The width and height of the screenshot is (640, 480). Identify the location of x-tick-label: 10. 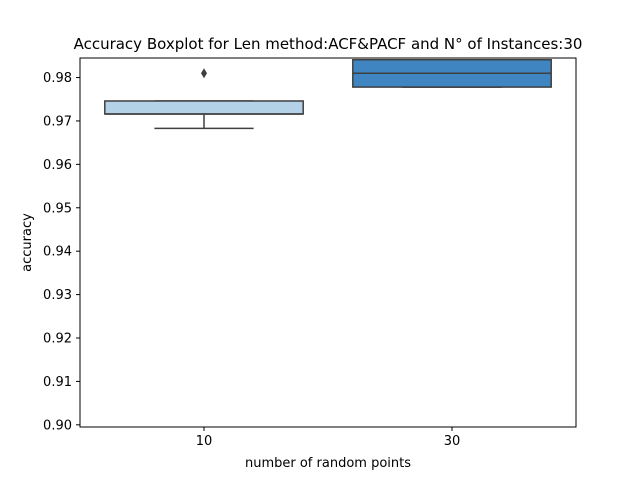
(204, 441).